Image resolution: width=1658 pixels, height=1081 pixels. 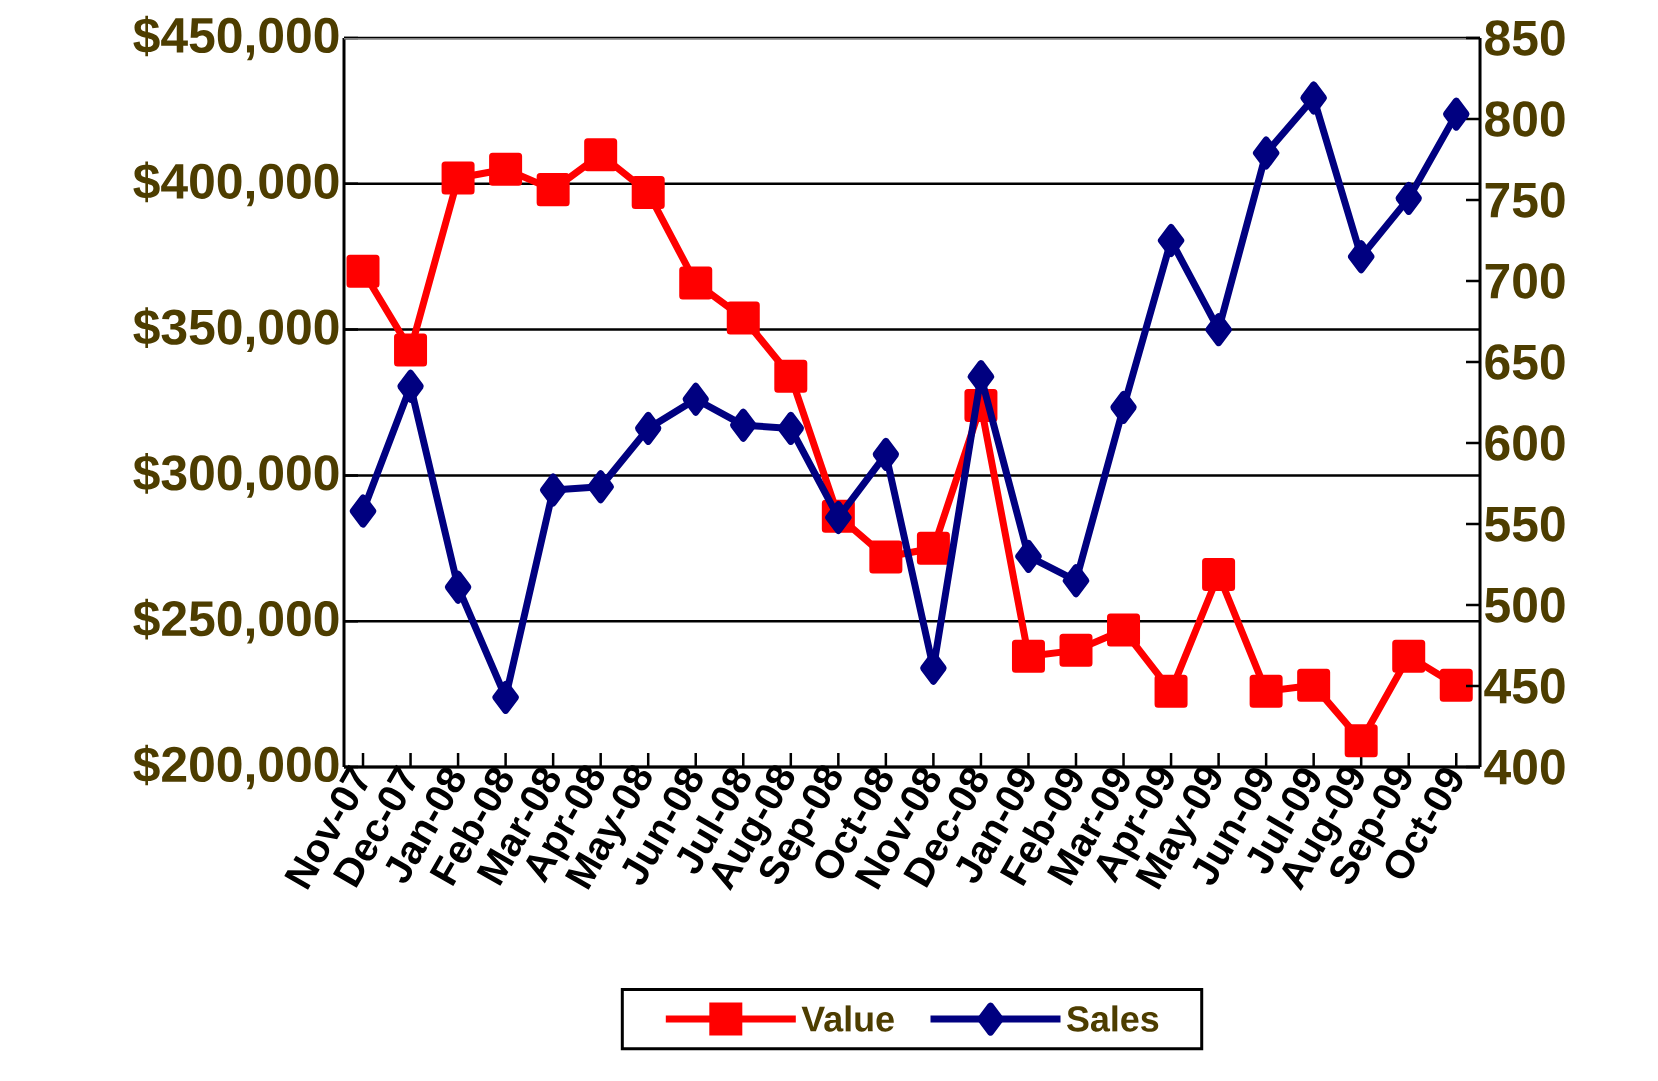 I want to click on y2-tick-label: 750, so click(x=1525, y=200).